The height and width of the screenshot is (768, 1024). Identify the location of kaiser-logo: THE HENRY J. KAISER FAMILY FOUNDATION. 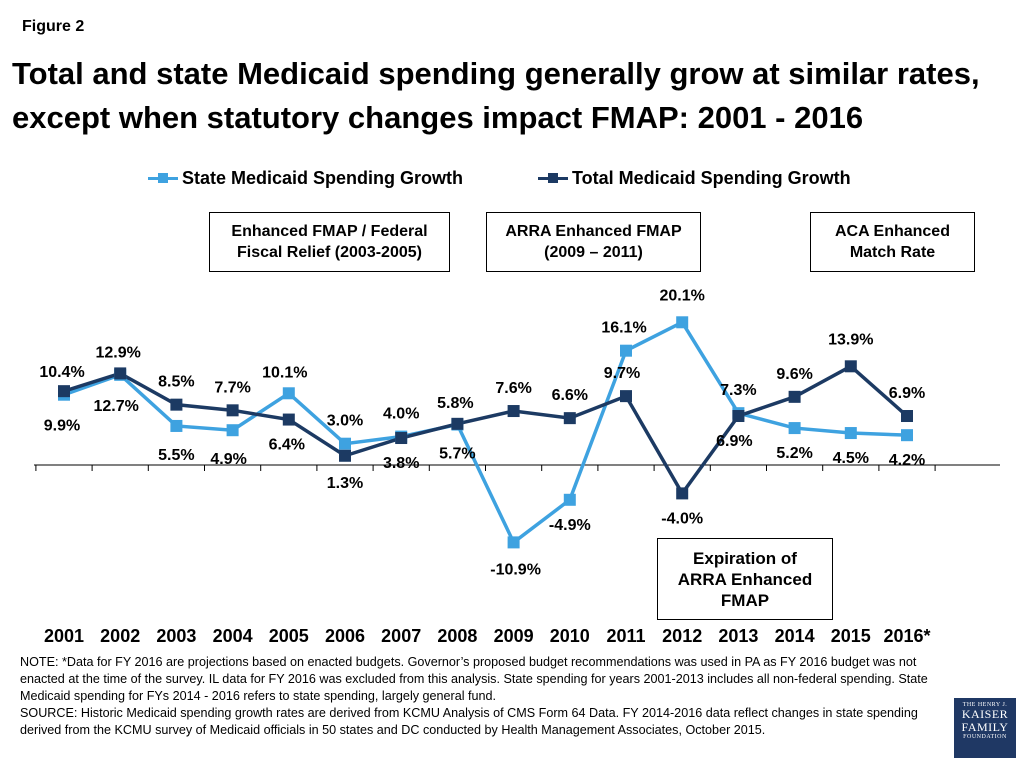
(985, 728).